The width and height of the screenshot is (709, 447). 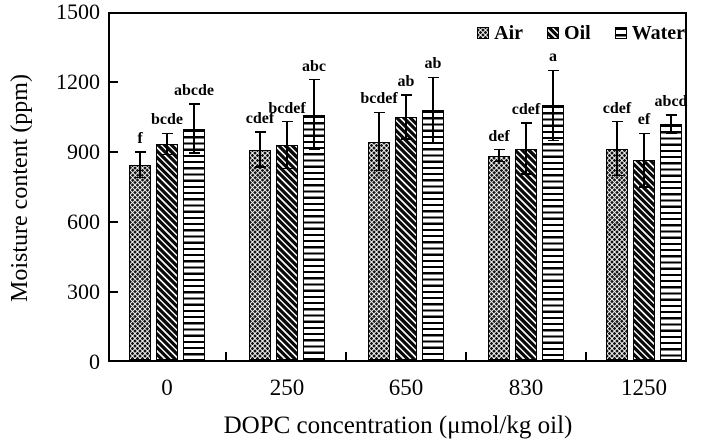 I want to click on x-tick-label: 830, so click(x=526, y=387).